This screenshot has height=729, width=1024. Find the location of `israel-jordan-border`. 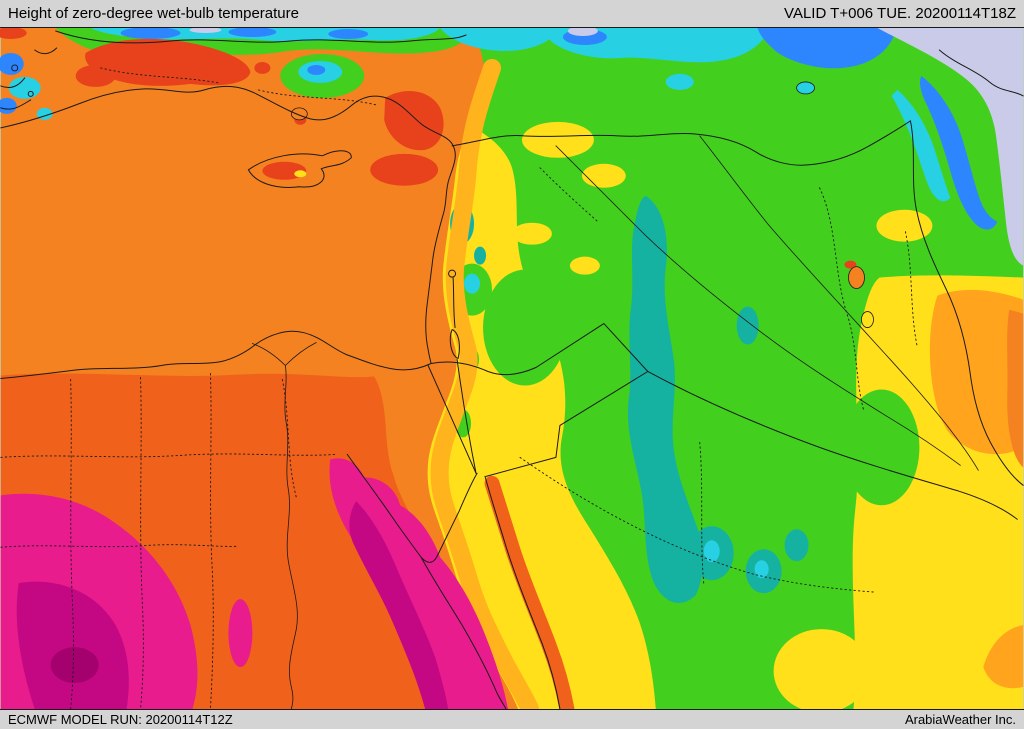

israel-jordan-border is located at coordinates (466, 416).